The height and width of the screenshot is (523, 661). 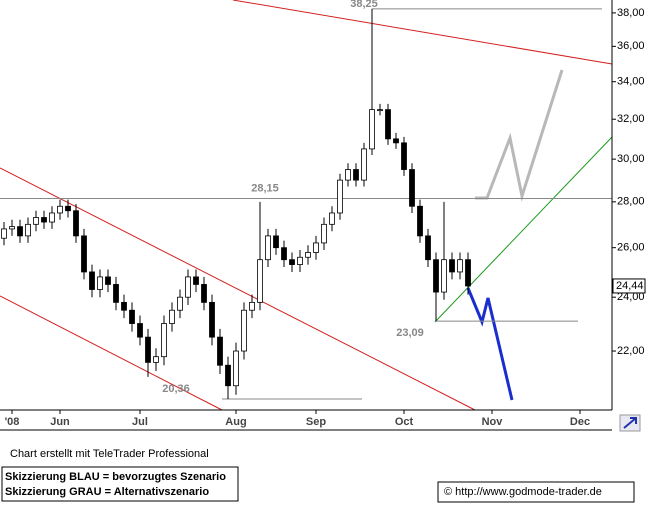 What do you see at coordinates (265, 188) in the screenshot?
I see `annotation: 28,15` at bounding box center [265, 188].